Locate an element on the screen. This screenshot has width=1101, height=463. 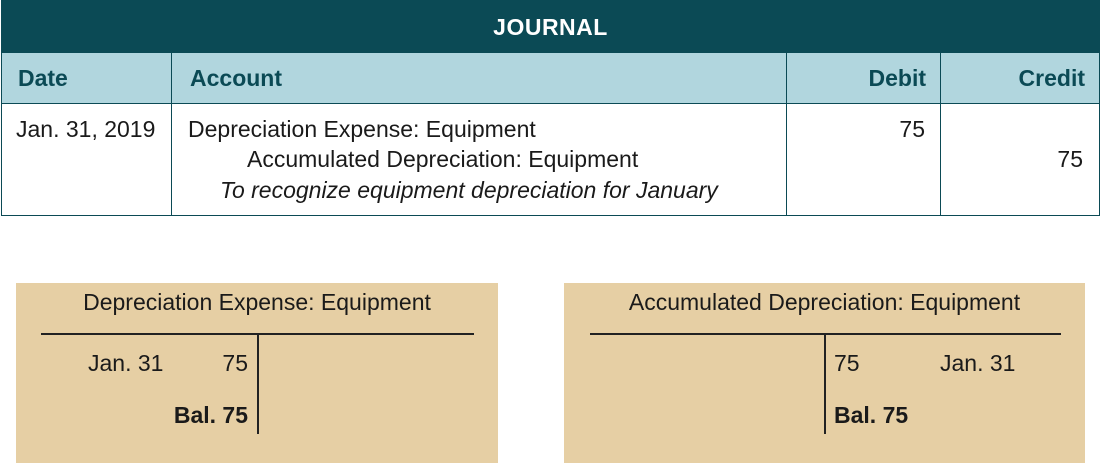
debit-entry-date: Jan. 31 is located at coordinates (126, 363).